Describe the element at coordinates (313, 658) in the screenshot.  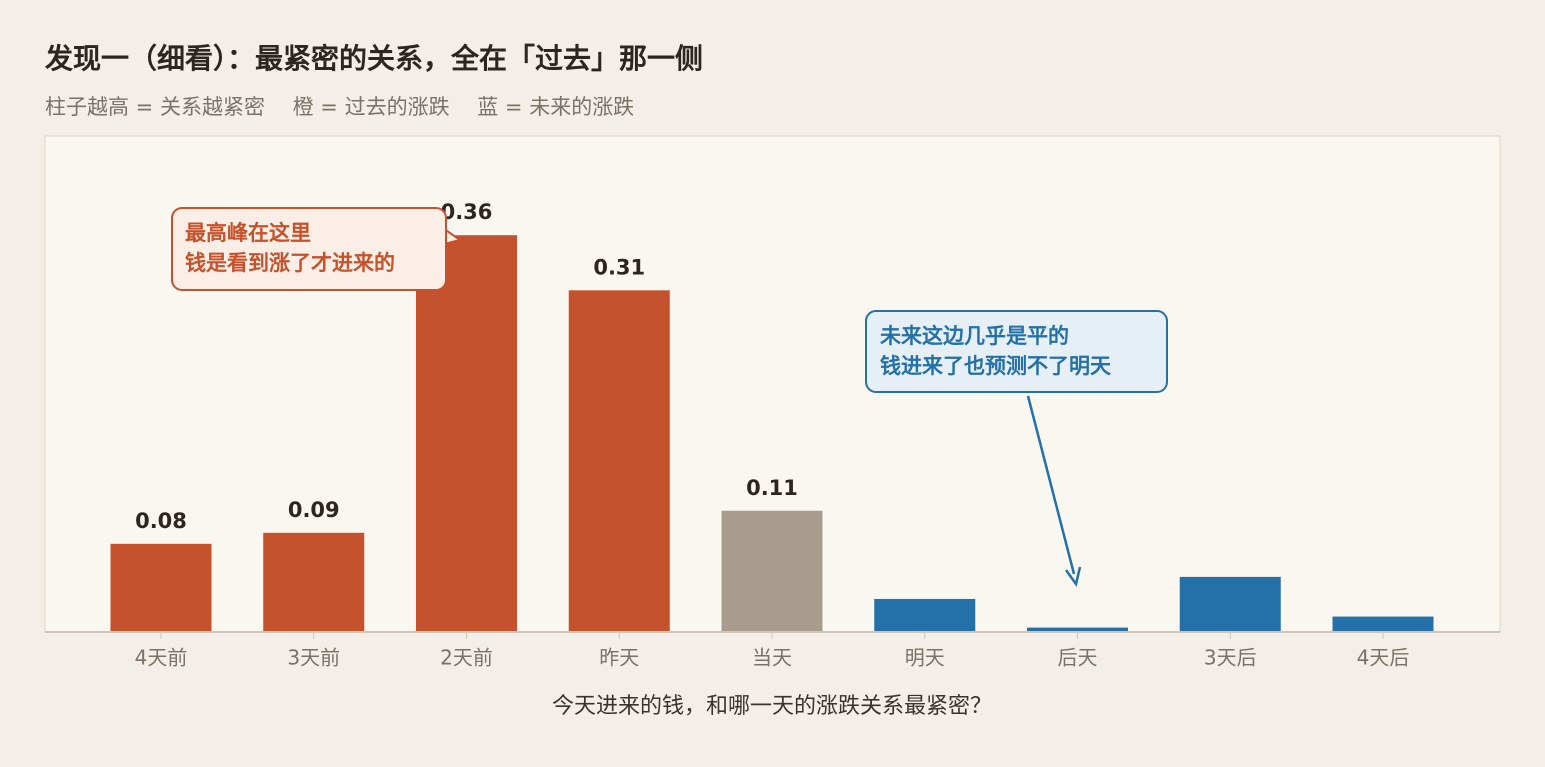
I see `x-tick-label: 3天前` at that location.